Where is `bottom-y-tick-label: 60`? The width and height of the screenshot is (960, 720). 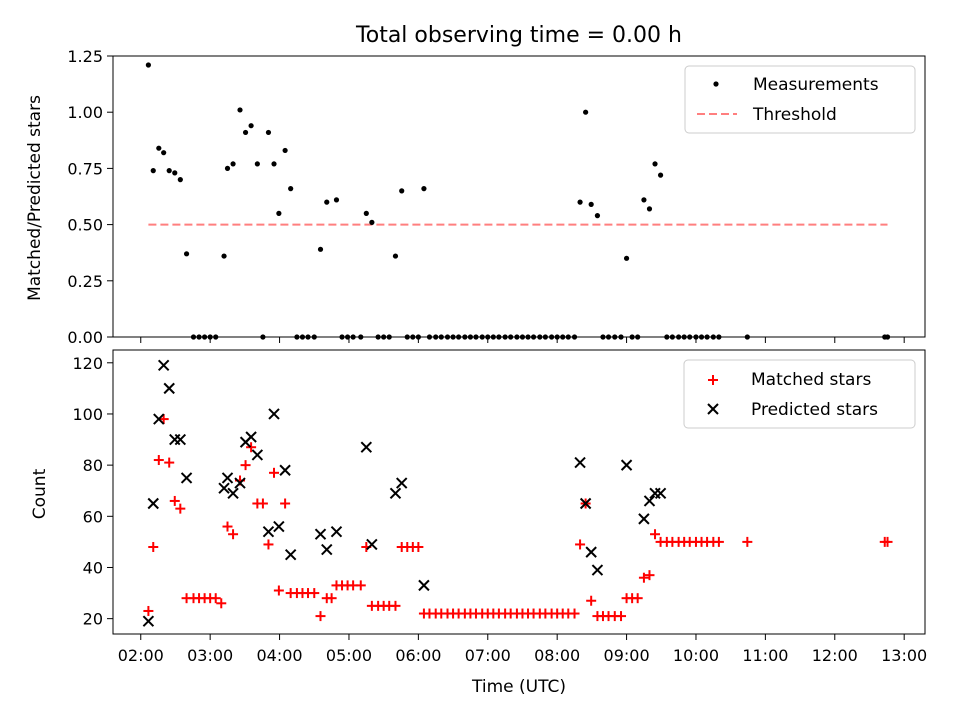
bottom-y-tick-label: 60 is located at coordinates (93, 516).